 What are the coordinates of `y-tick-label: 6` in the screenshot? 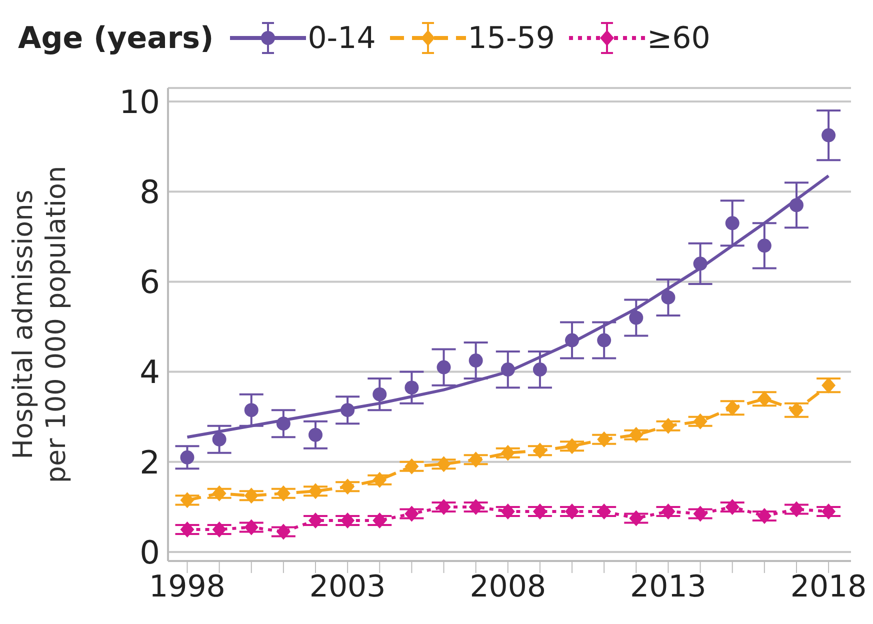 It's located at (150, 282).